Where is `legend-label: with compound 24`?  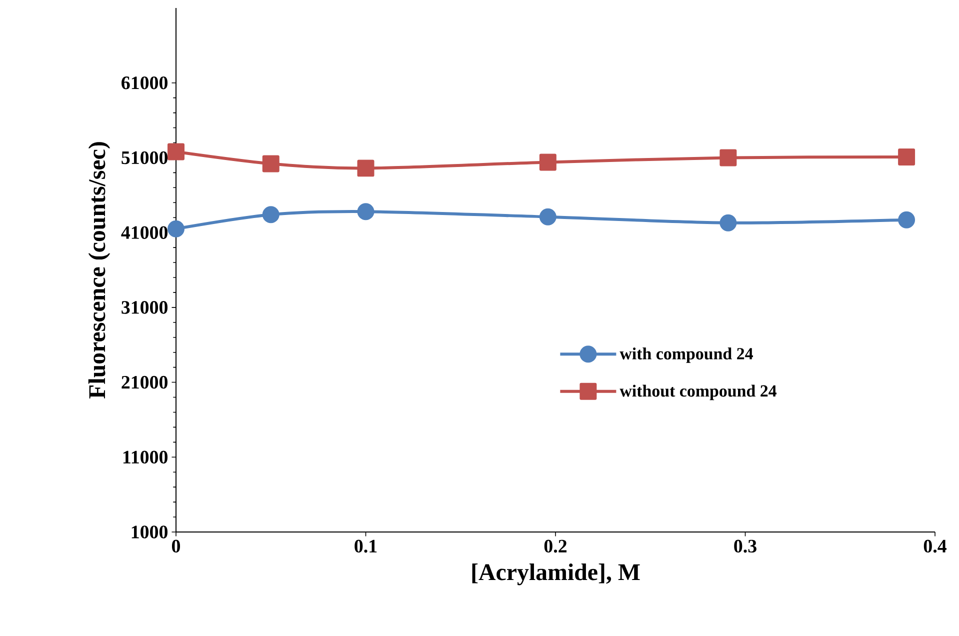
legend-label: with compound 24 is located at coordinates (686, 355).